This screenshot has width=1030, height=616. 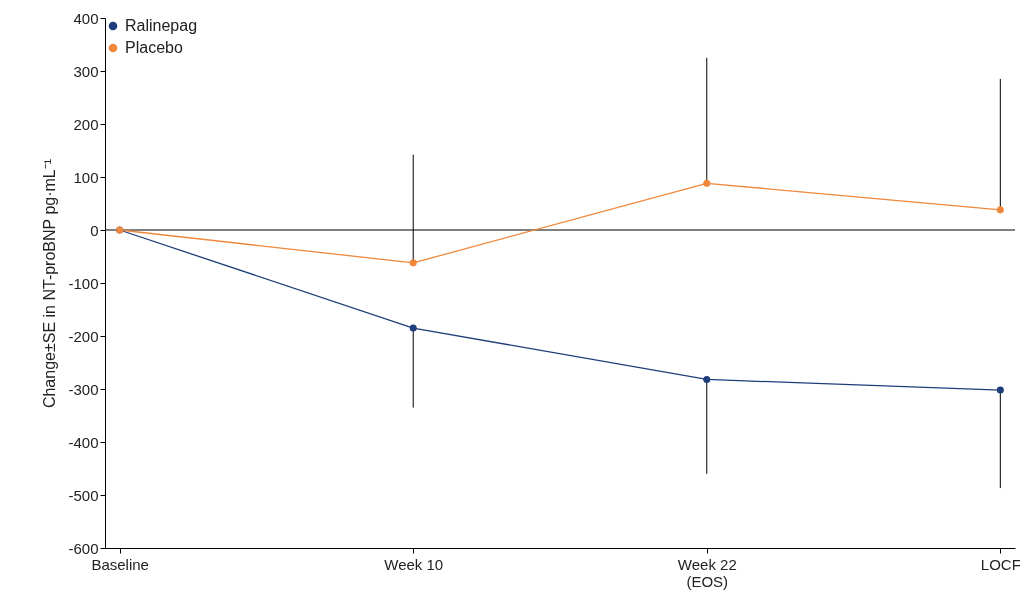 What do you see at coordinates (414, 564) in the screenshot?
I see `x-tick-label: Week 10` at bounding box center [414, 564].